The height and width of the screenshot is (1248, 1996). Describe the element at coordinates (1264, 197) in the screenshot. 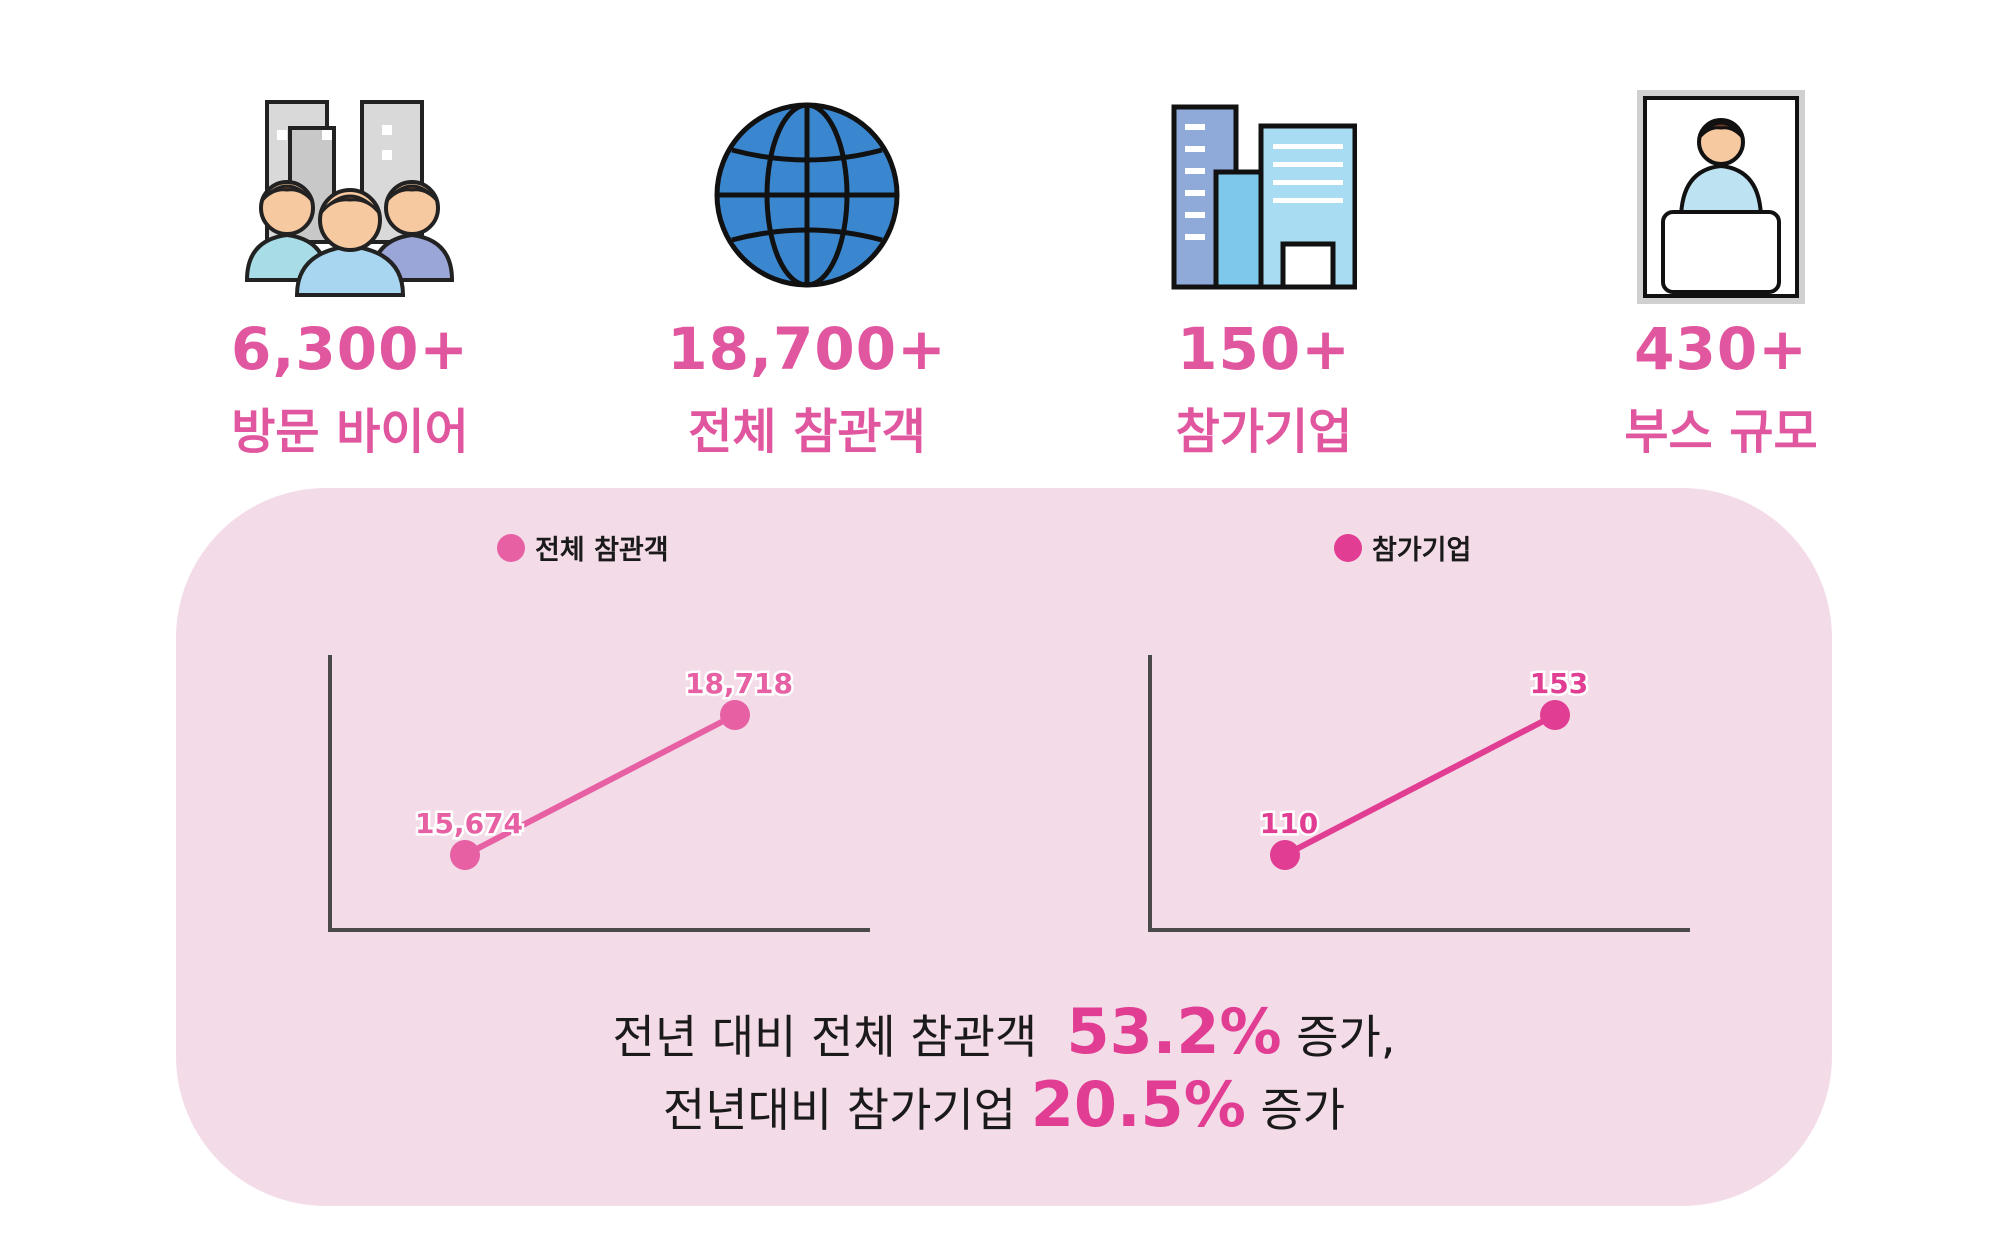

I see `company-building-icon` at that location.